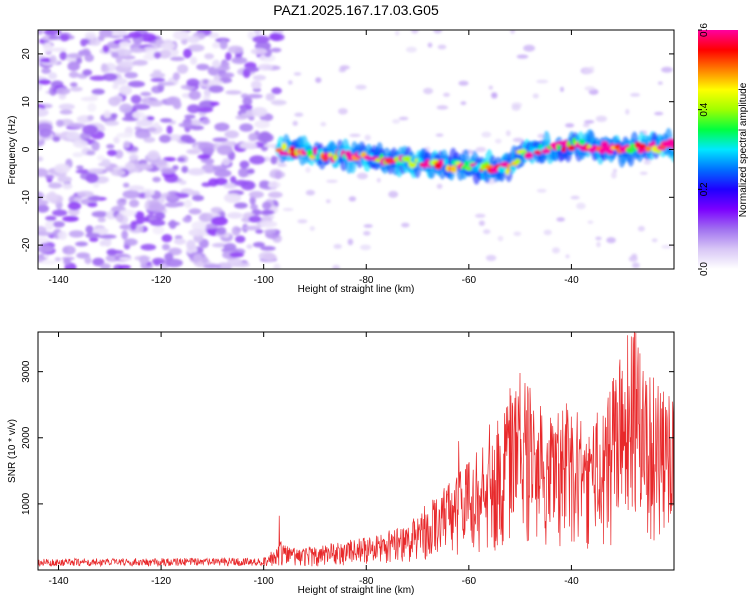  Describe the element at coordinates (26, 149) in the screenshot. I see `y-tick-label: 0` at that location.